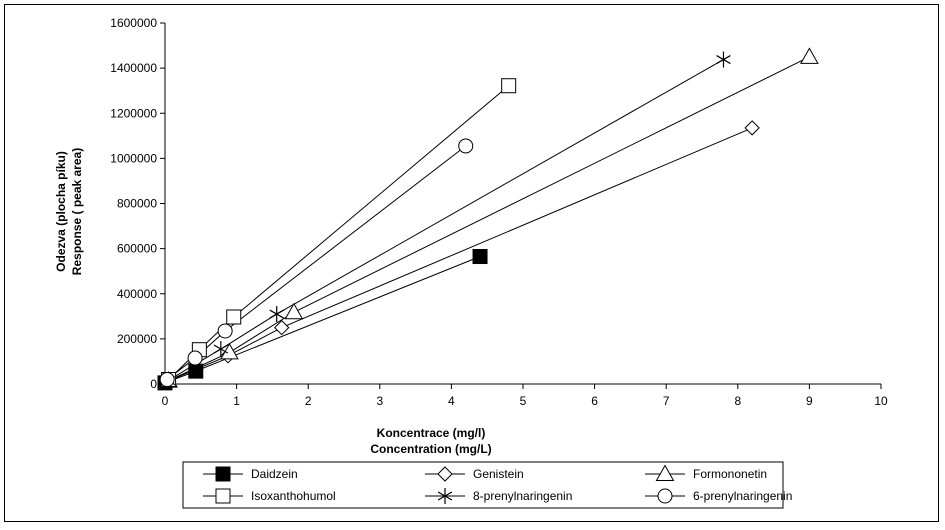  I want to click on x-tick-label: 0, so click(165, 401).